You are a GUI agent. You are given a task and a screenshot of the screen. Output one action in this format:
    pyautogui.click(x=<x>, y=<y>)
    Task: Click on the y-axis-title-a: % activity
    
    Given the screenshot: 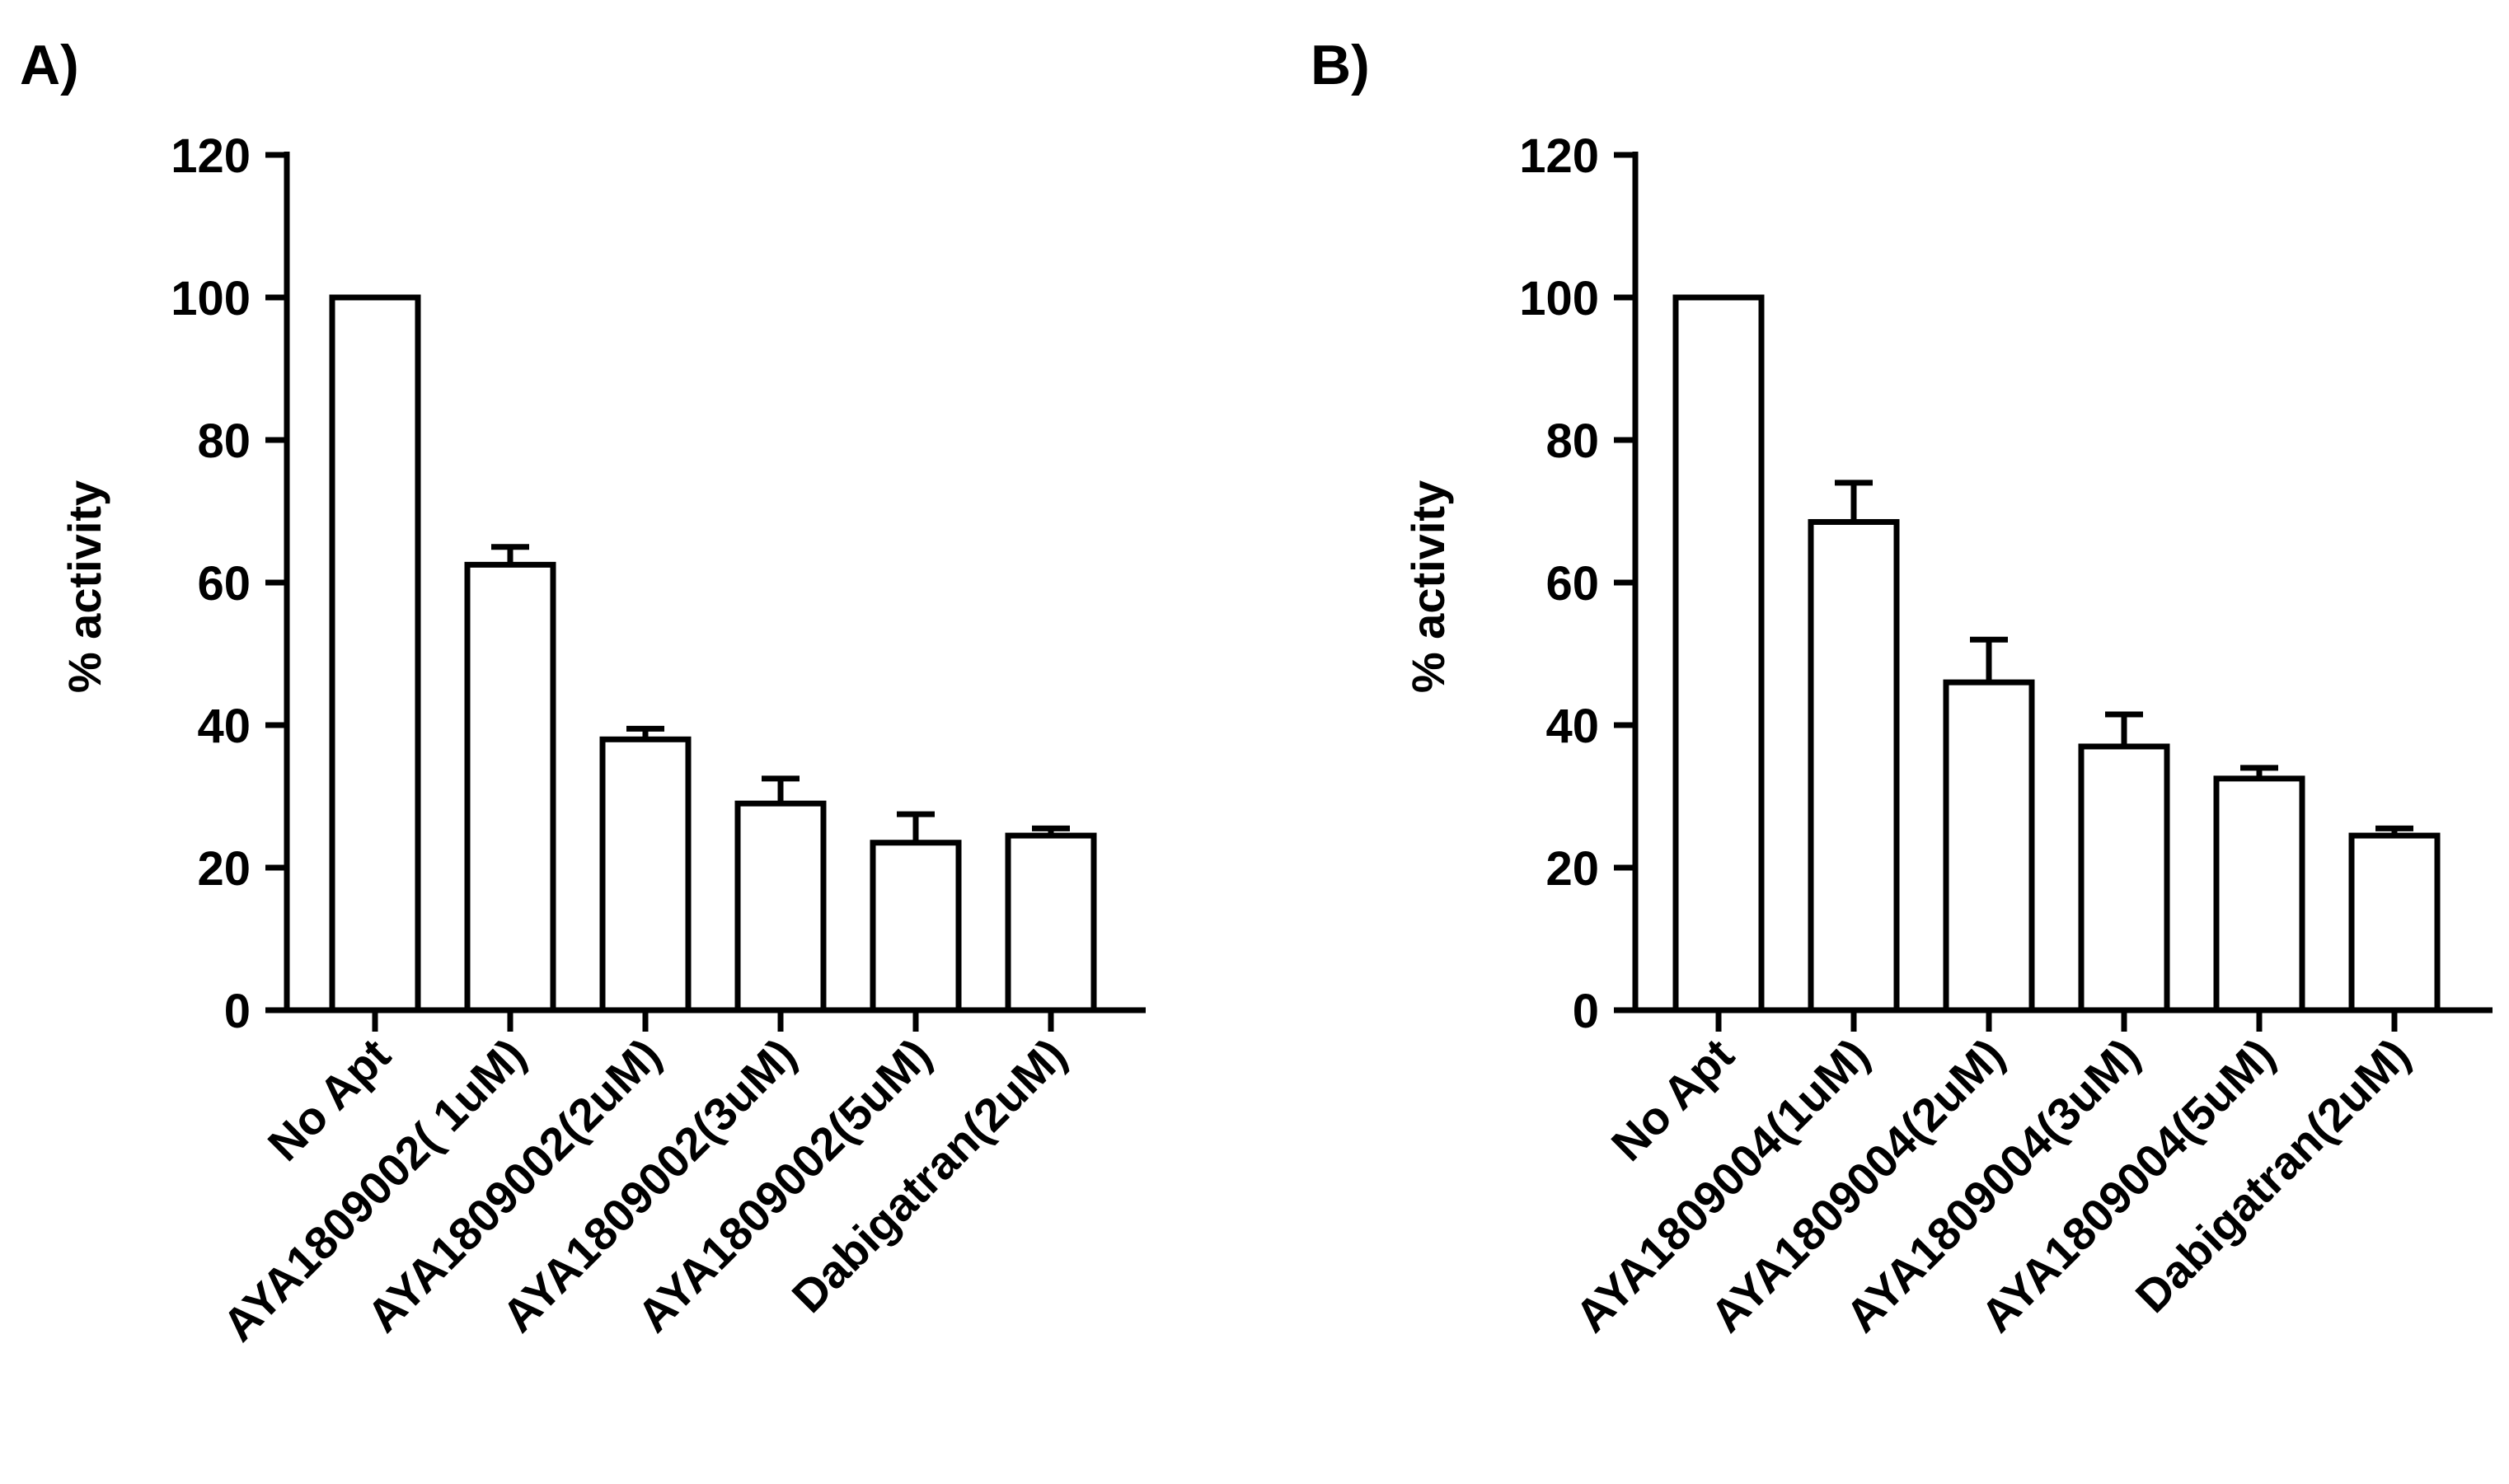 What is the action you would take?
    pyautogui.click(x=84, y=587)
    